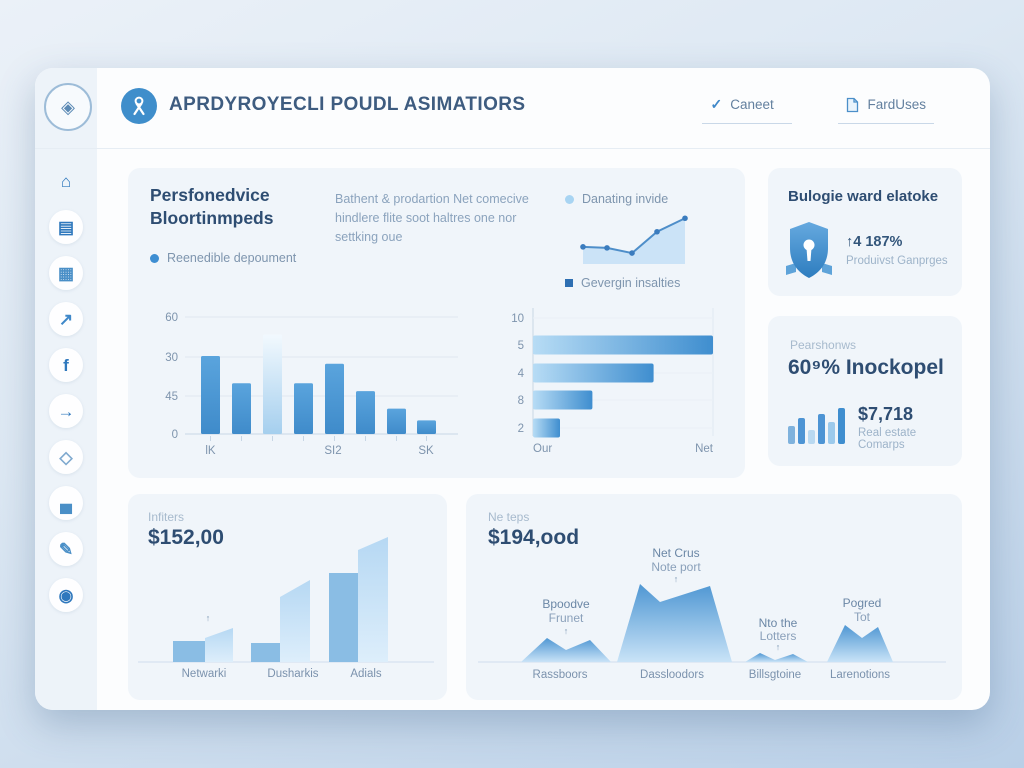 This screenshot has height=768, width=1024. I want to click on spark-legend-top-label: Danating invide, so click(625, 199).